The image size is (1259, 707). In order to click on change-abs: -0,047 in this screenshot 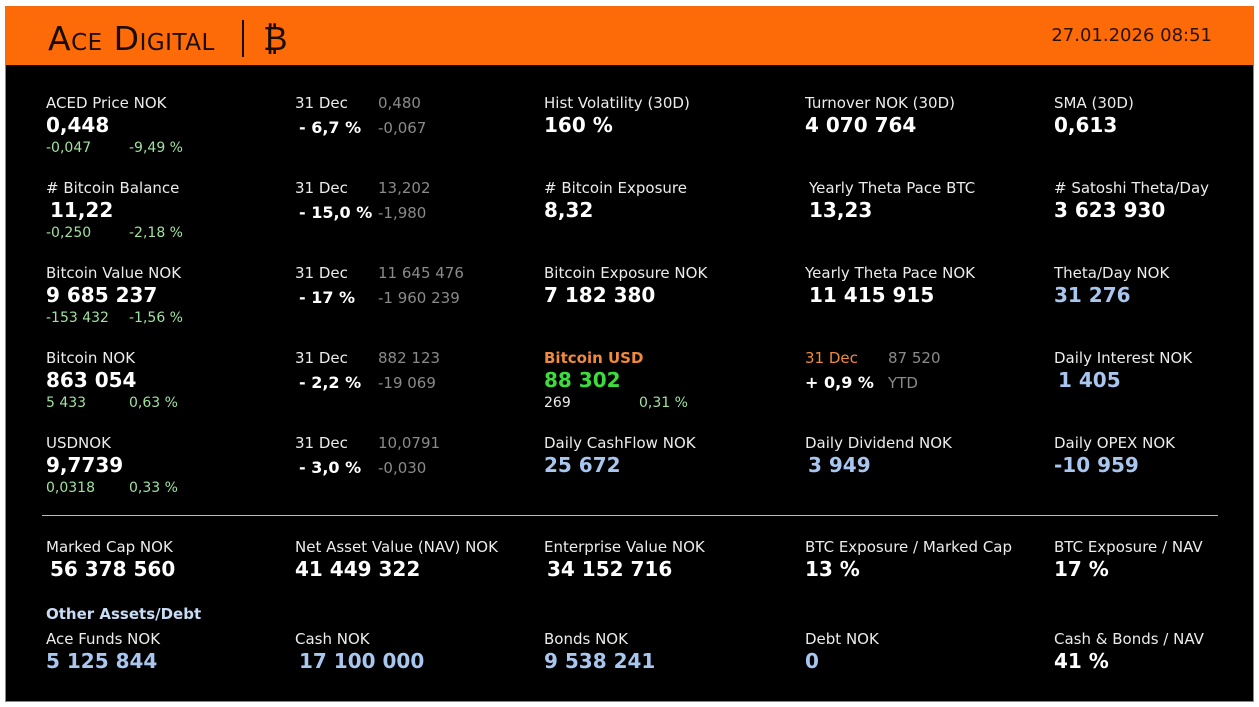, I will do `click(69, 148)`.